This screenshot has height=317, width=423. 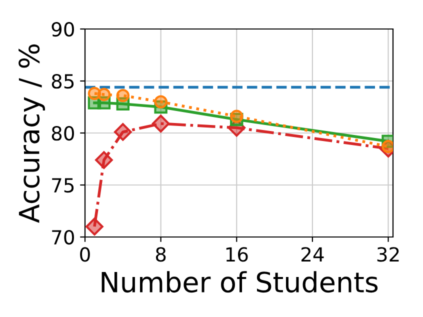 I want to click on y-tick-label: 85, so click(x=63, y=81).